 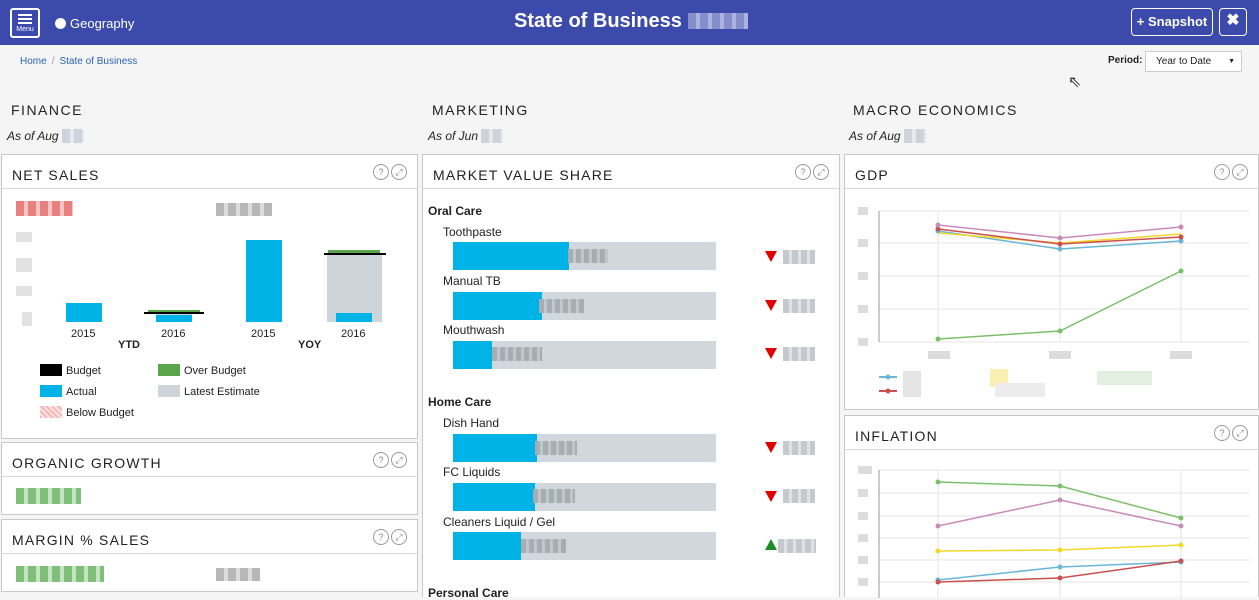 I want to click on page-title-text: State of Business, so click(x=598, y=21).